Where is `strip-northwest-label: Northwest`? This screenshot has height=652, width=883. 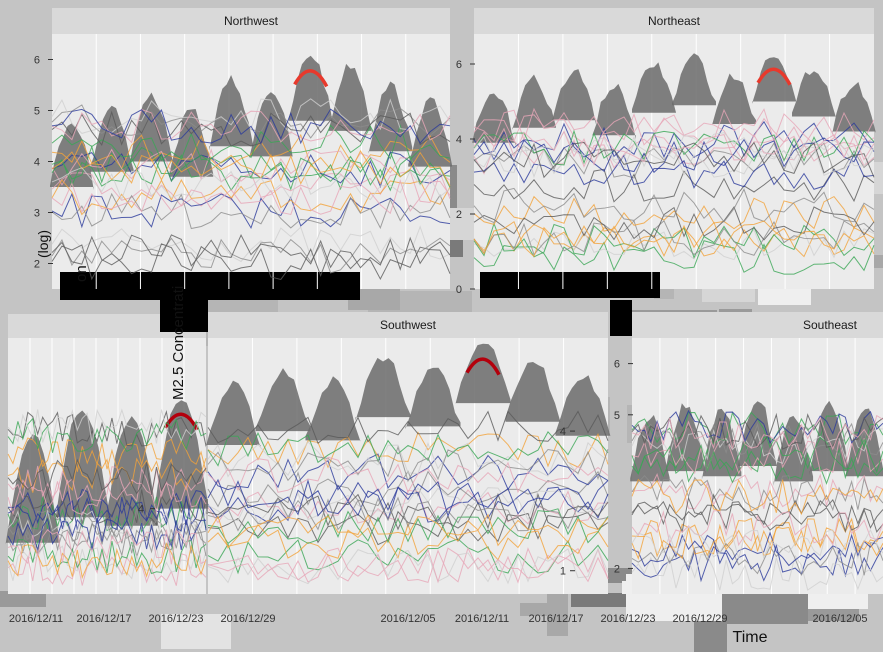
strip-northwest-label: Northwest is located at coordinates (251, 21).